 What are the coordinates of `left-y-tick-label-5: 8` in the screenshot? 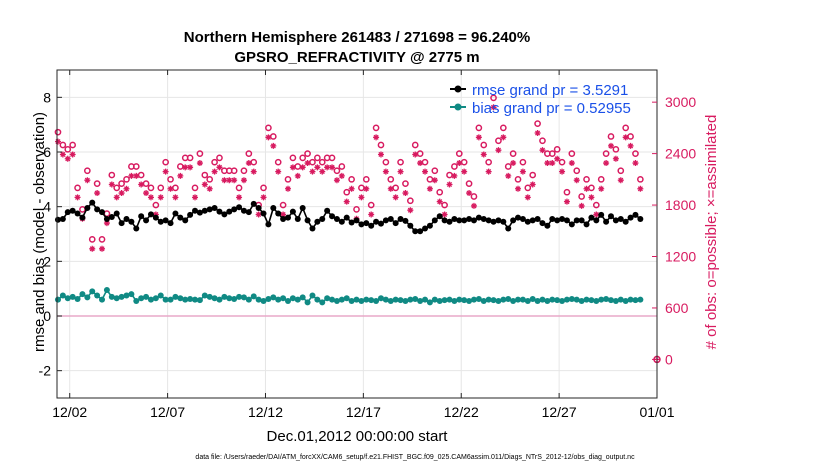 It's located at (47, 97).